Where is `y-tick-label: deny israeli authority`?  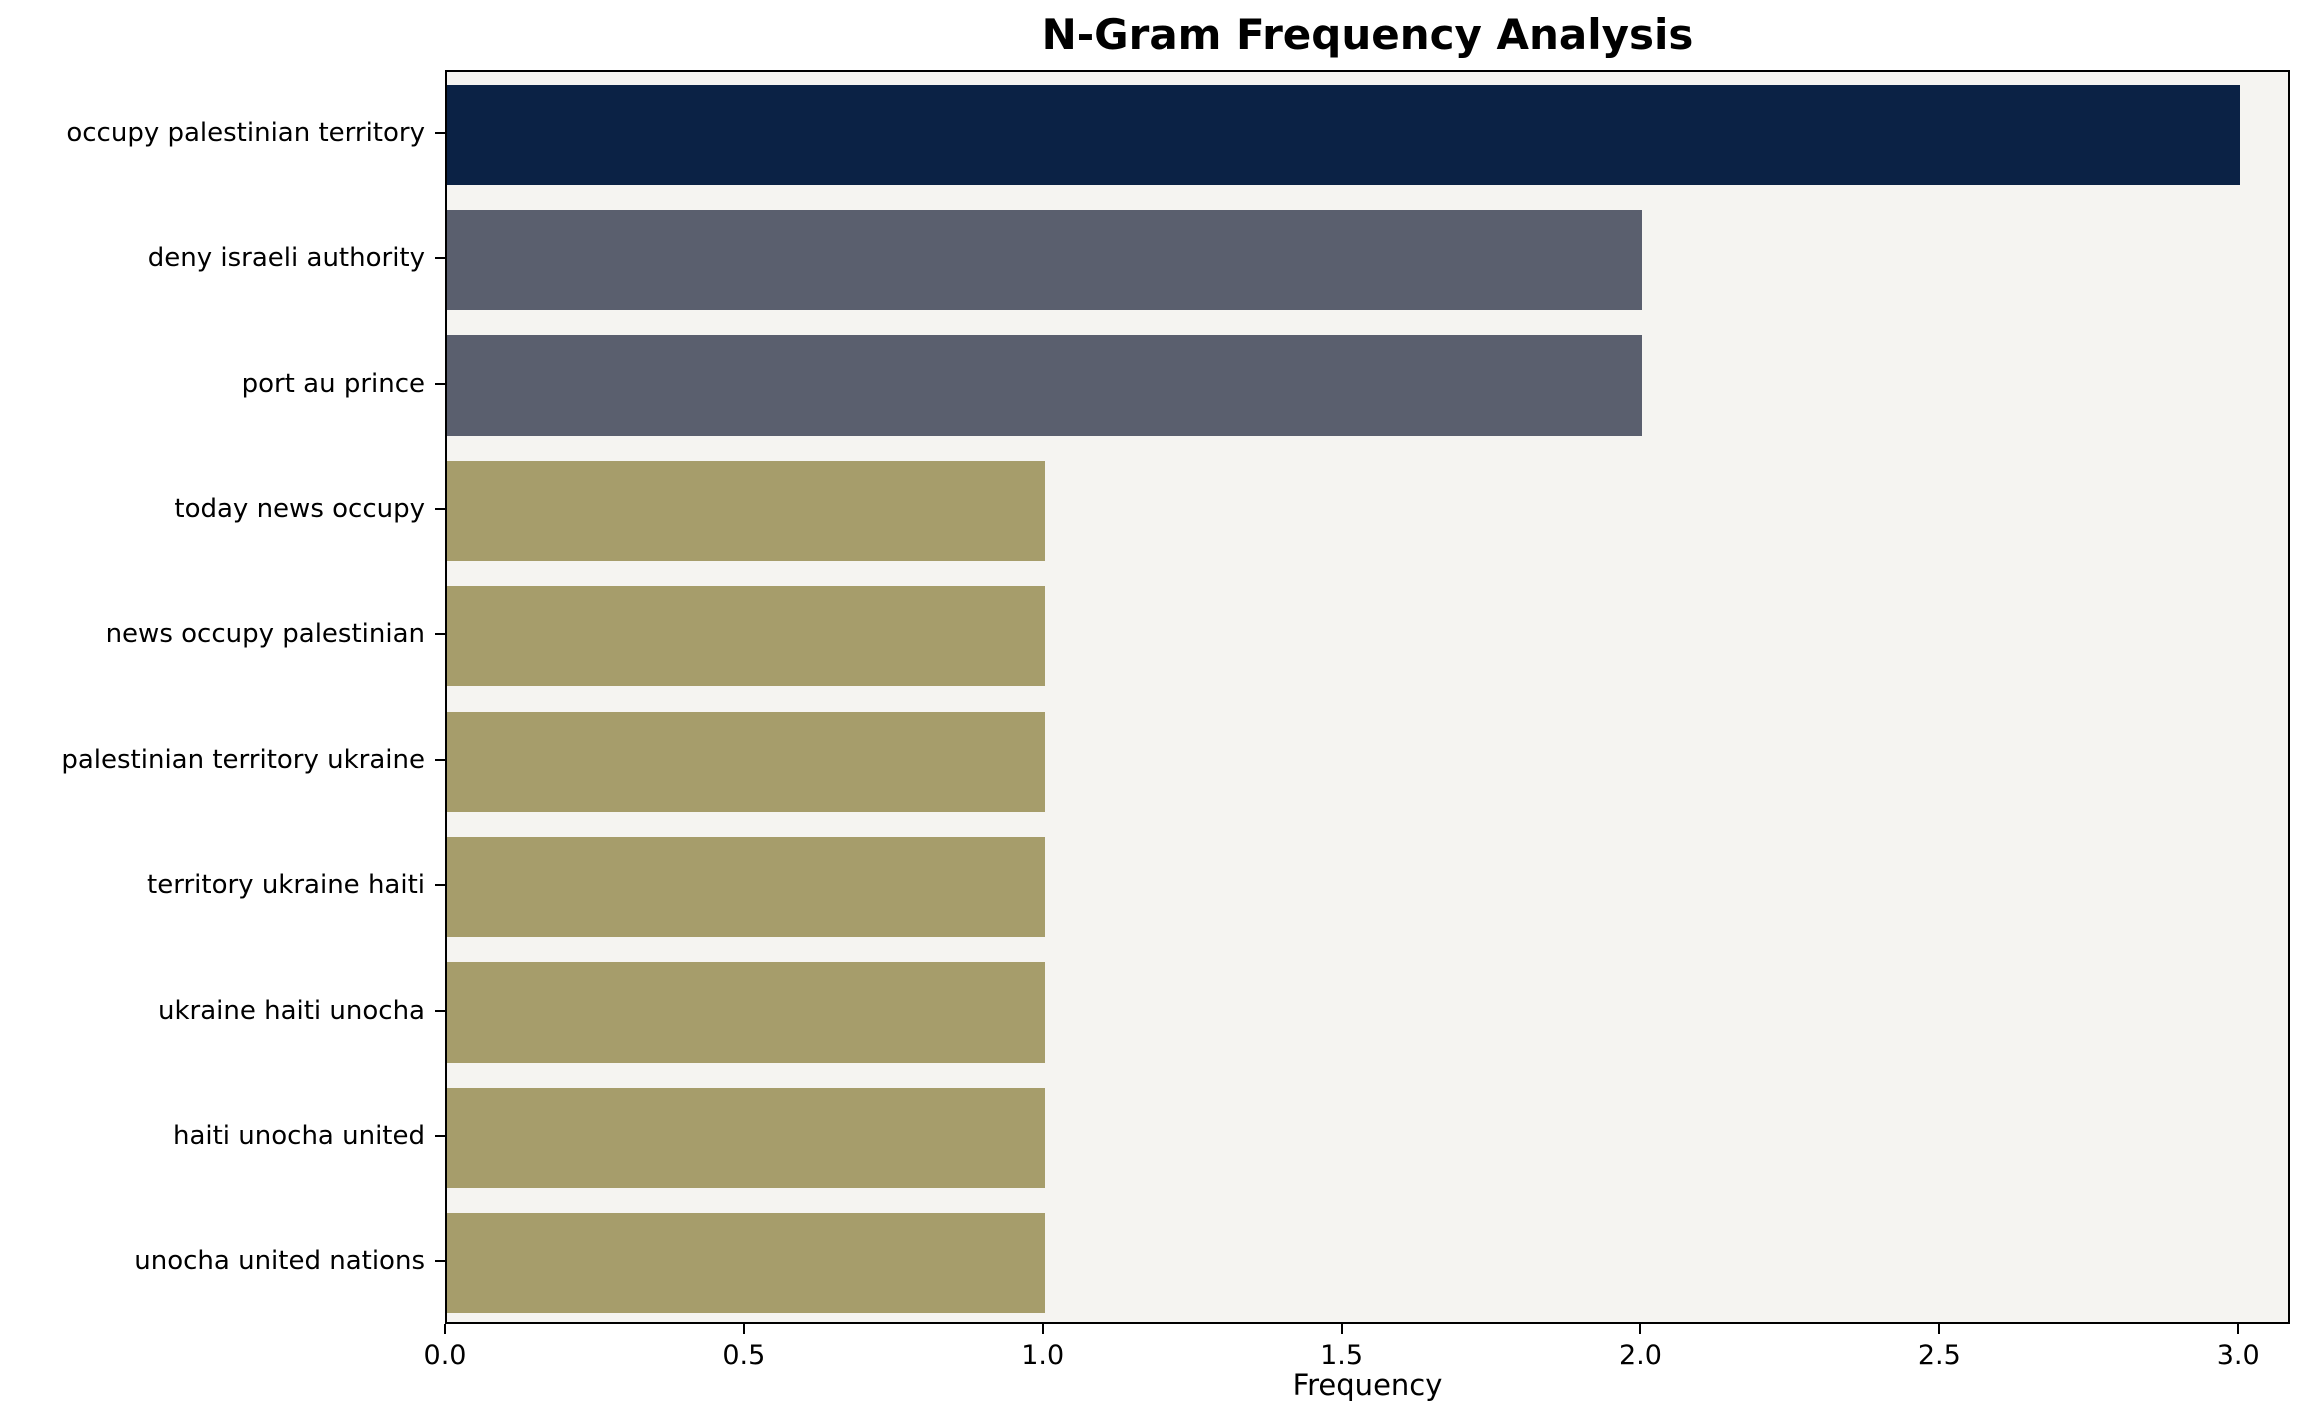 y-tick-label: deny israeli authority is located at coordinates (286, 258).